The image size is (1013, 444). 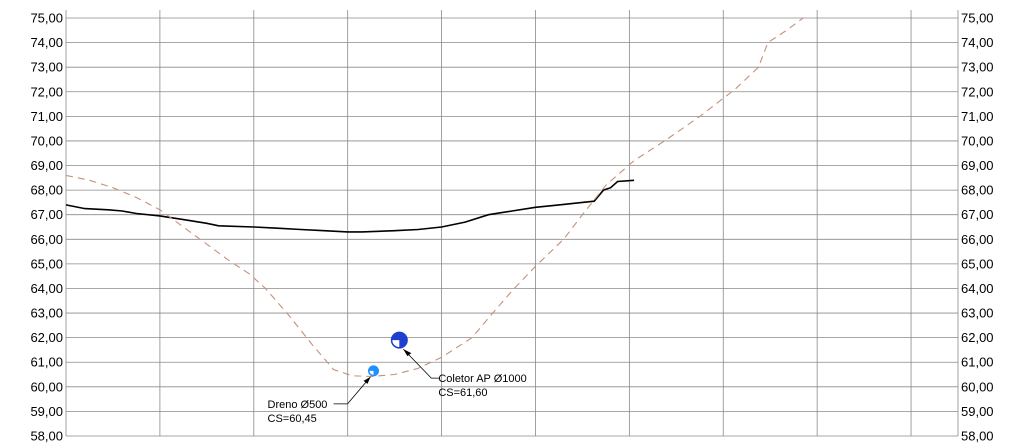 I want to click on left-tick-label: 73,00, so click(x=46, y=67).